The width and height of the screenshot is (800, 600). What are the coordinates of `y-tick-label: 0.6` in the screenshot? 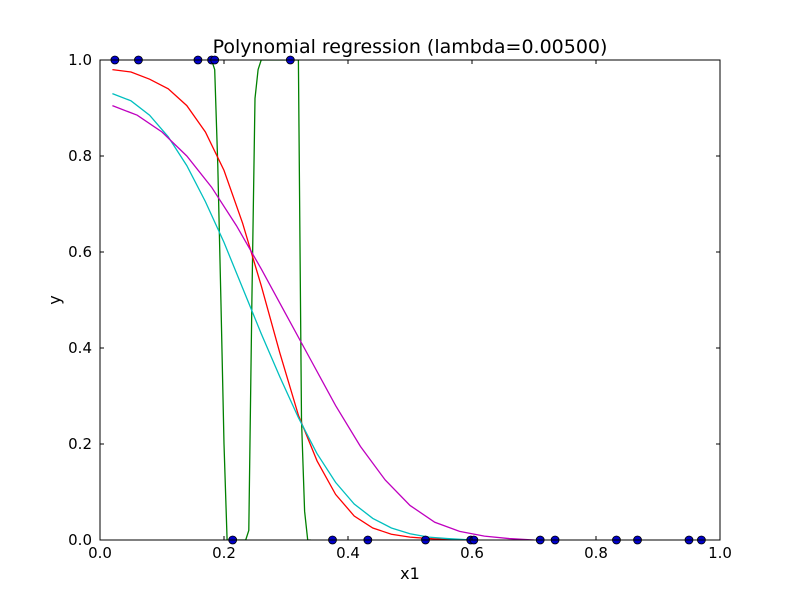 It's located at (80, 252).